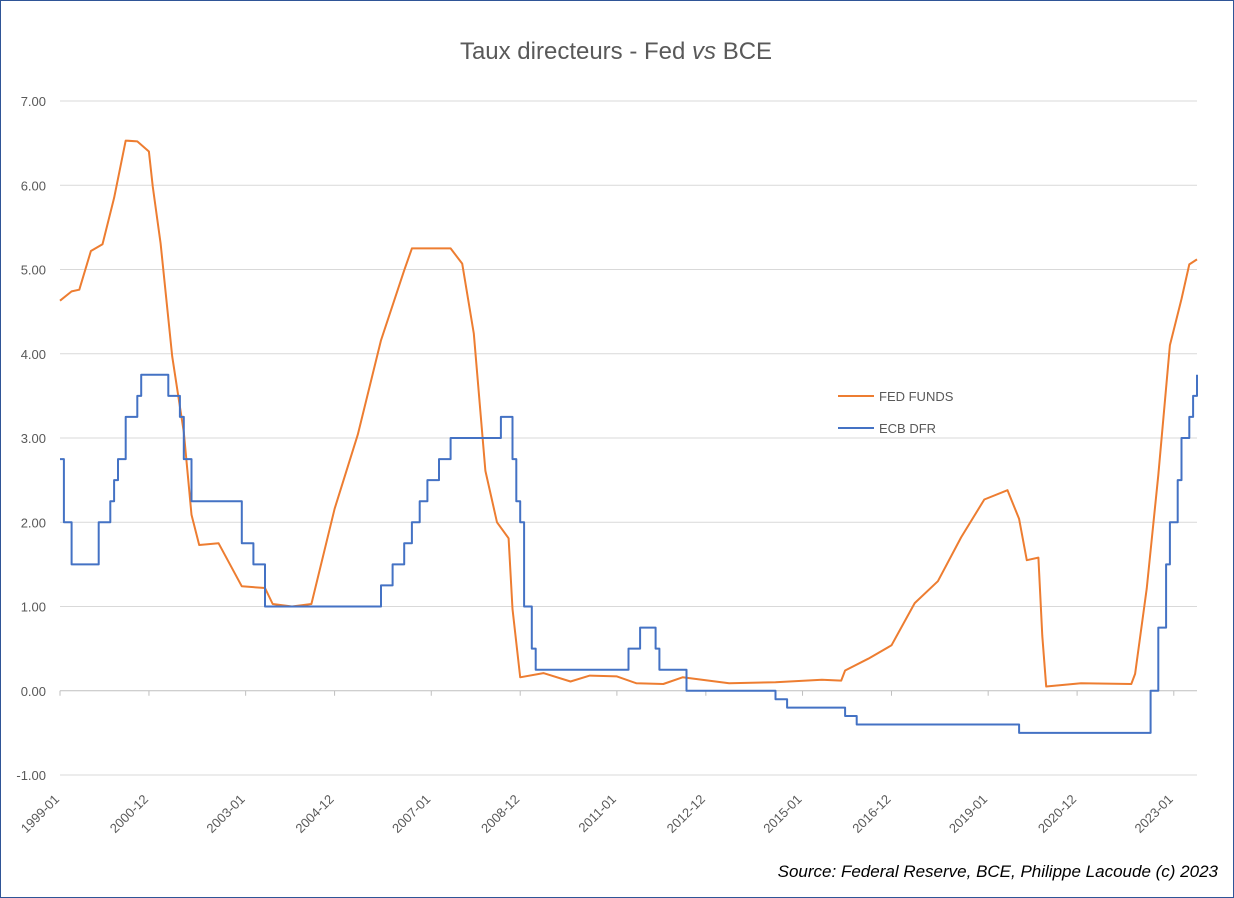 Image resolution: width=1234 pixels, height=898 pixels. What do you see at coordinates (411, 814) in the screenshot?
I see `x-tick-label: 2007-01` at bounding box center [411, 814].